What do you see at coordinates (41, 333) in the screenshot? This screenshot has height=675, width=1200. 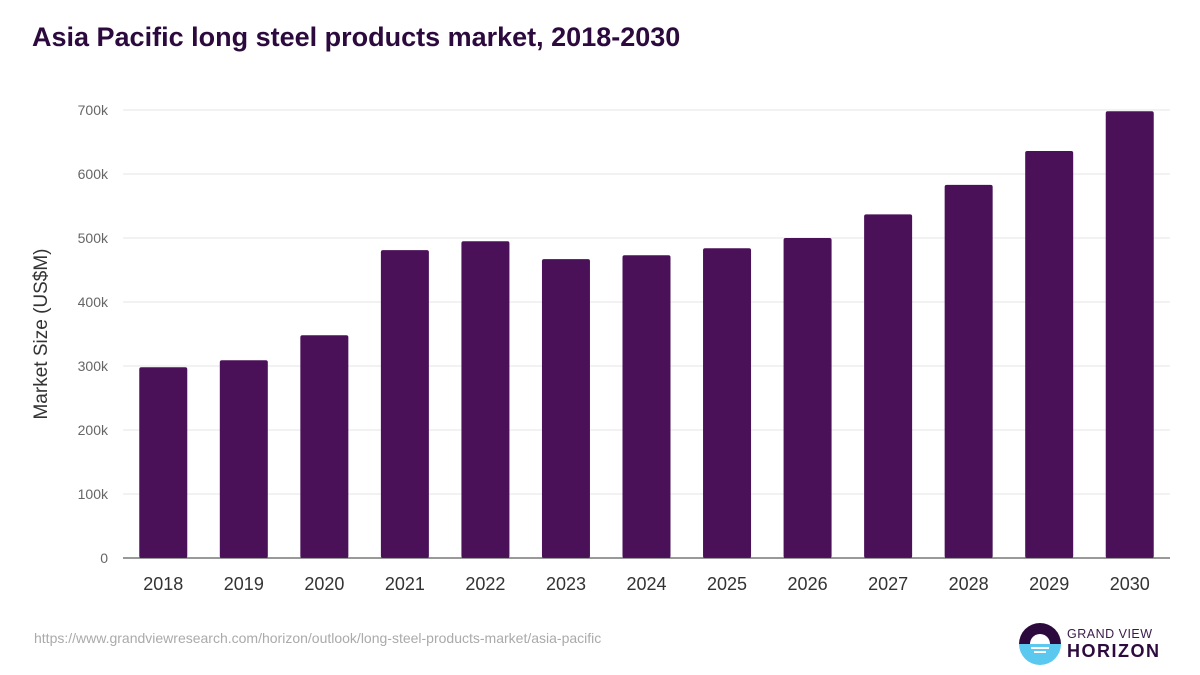 I see `y-axis-label: Market Size (US$M)` at bounding box center [41, 333].